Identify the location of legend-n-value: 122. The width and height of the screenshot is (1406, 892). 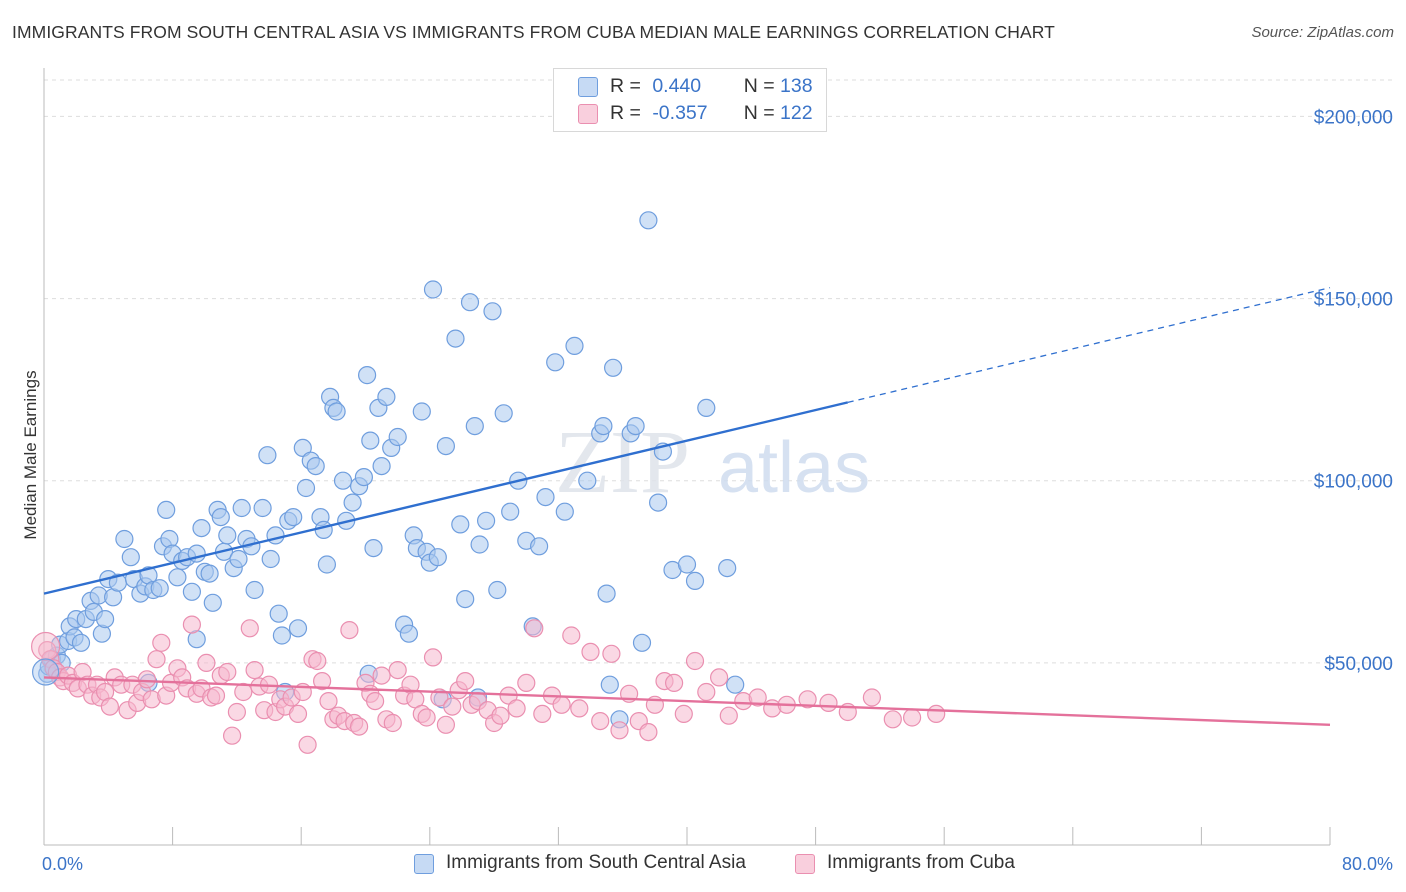
(796, 113).